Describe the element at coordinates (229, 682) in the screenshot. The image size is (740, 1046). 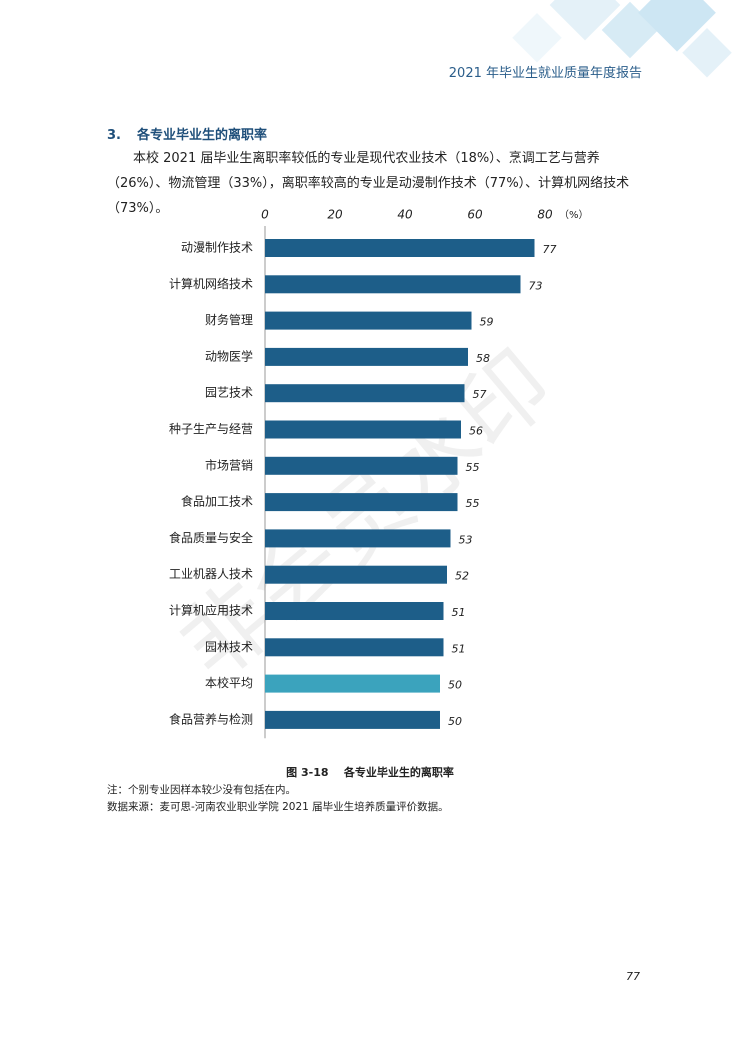
I see `category-label: 本校平均` at that location.